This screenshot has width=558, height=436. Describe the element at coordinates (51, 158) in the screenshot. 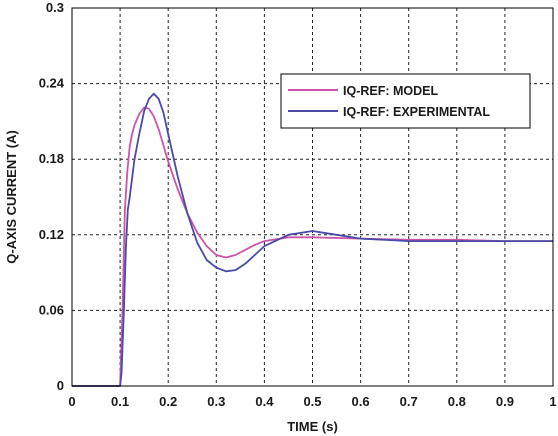

I see `y-tick-label: 0.18` at that location.